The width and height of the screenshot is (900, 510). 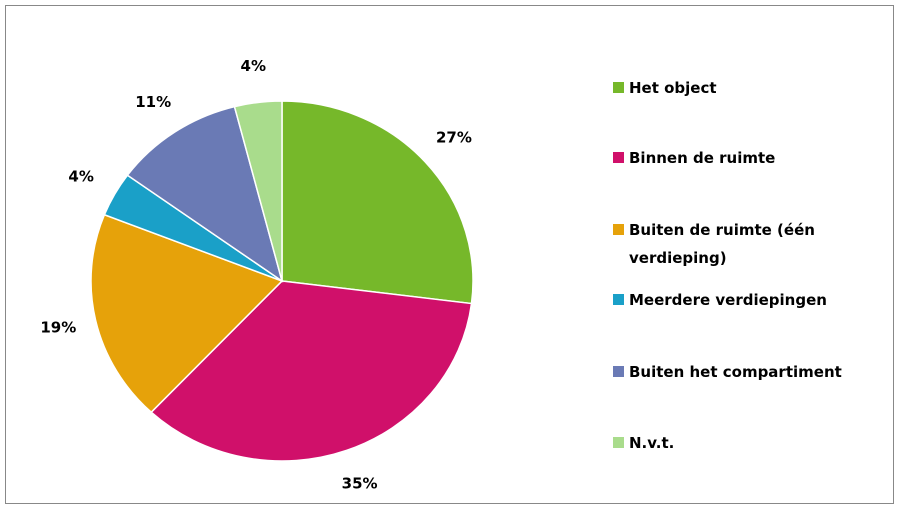 I want to click on legend-item: N.v.t., so click(x=752, y=443).